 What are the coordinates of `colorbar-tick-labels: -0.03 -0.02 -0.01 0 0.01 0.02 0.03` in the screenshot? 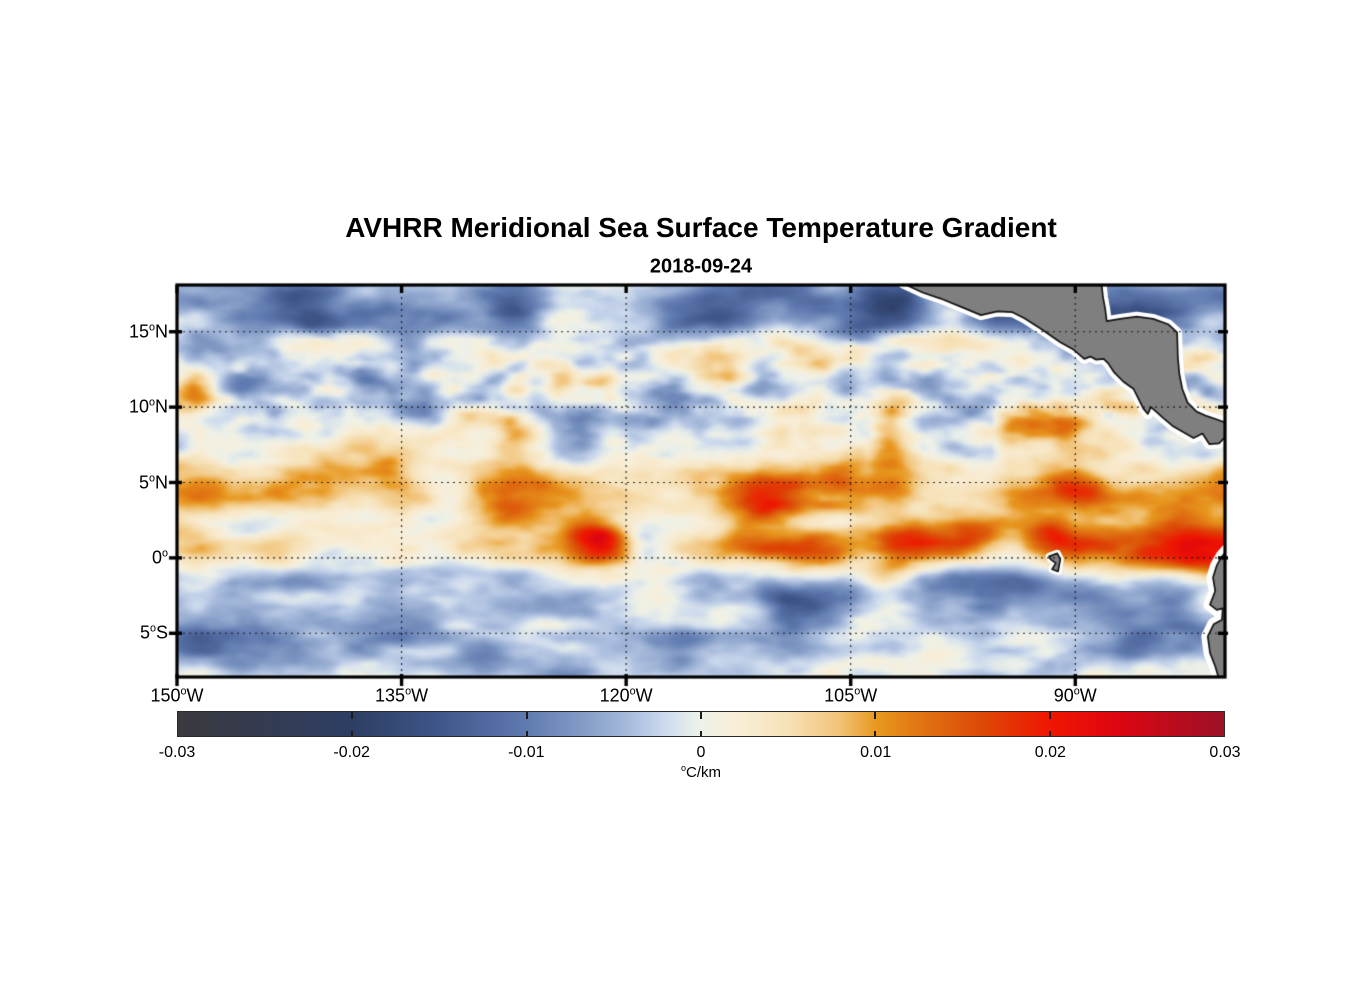 It's located at (678, 754).